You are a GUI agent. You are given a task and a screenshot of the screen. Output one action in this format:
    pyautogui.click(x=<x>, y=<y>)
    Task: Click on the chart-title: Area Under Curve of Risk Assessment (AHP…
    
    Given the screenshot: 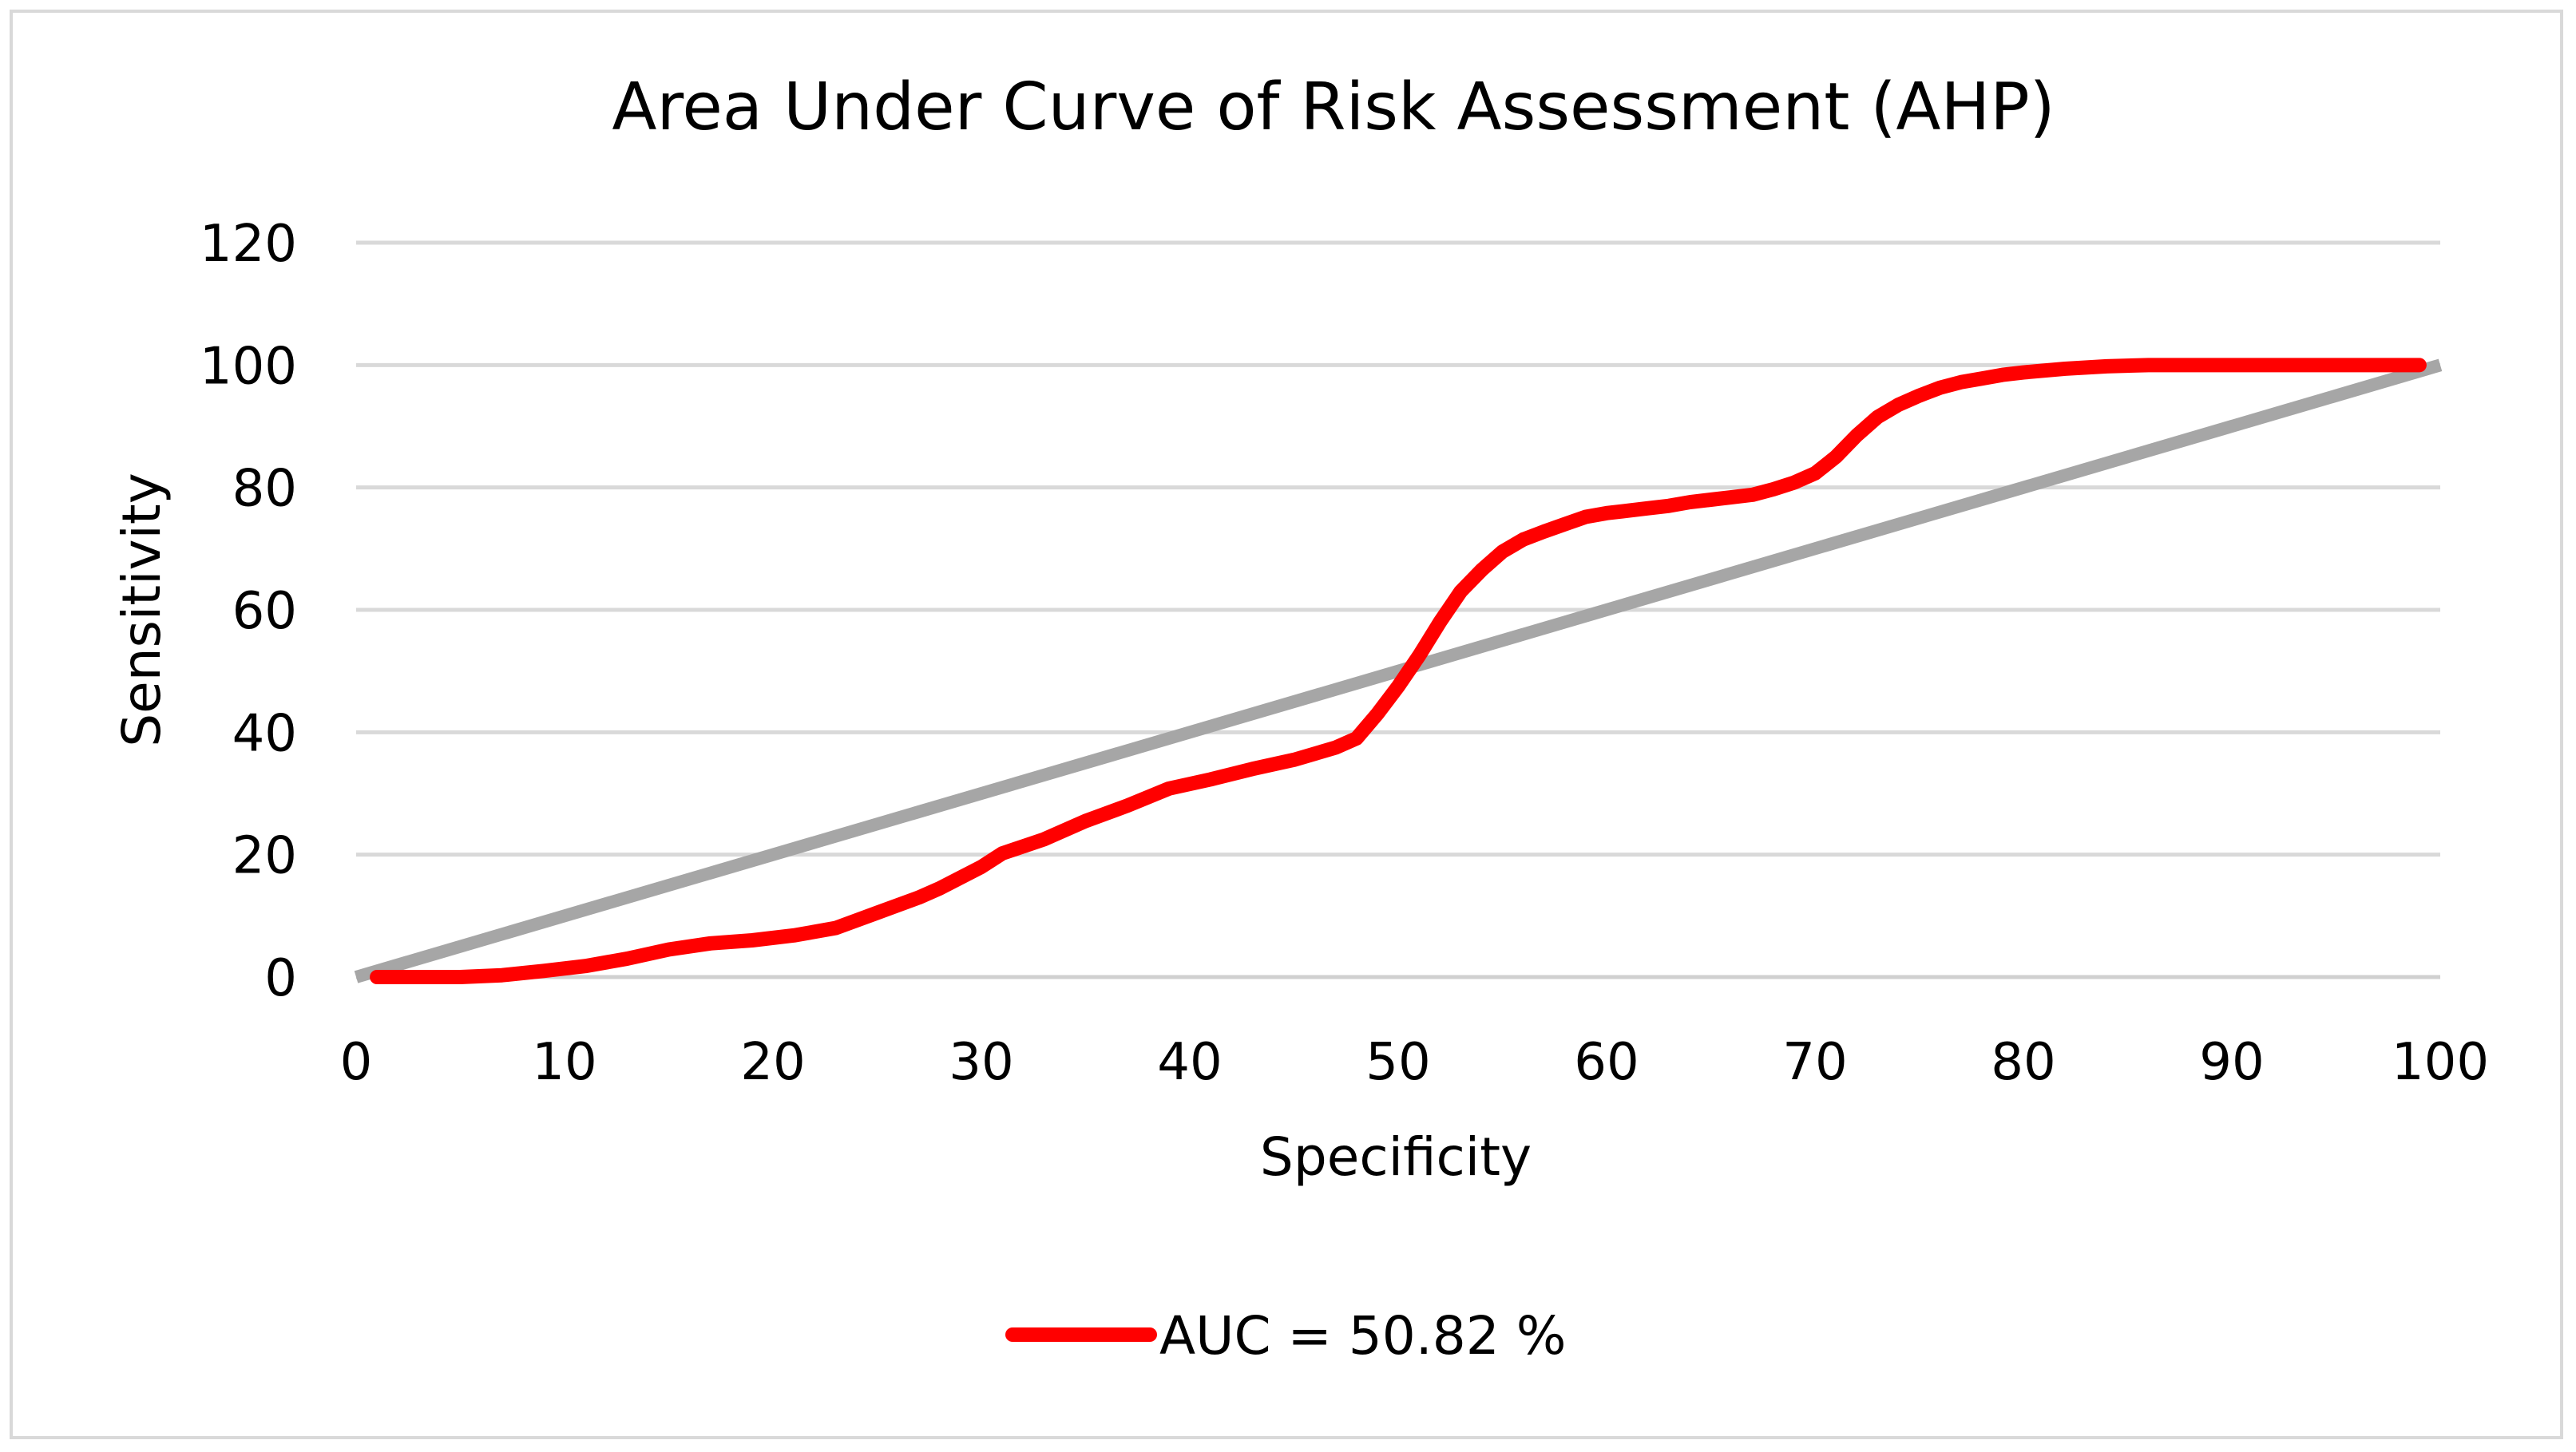 What is the action you would take?
    pyautogui.click(x=1333, y=107)
    